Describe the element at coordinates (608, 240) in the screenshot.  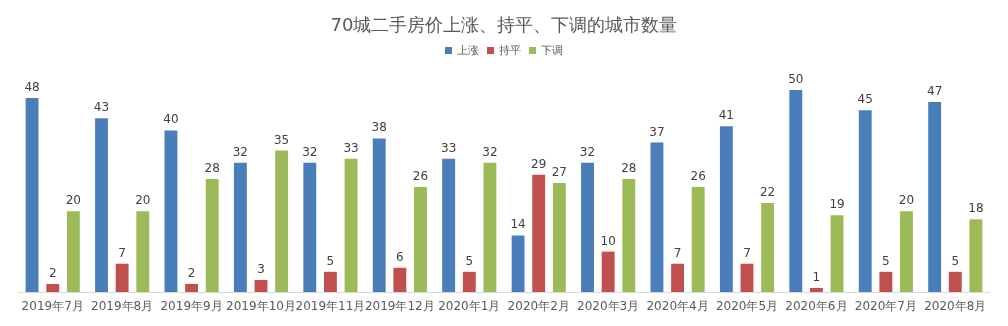
I see `data-label: 10` at that location.